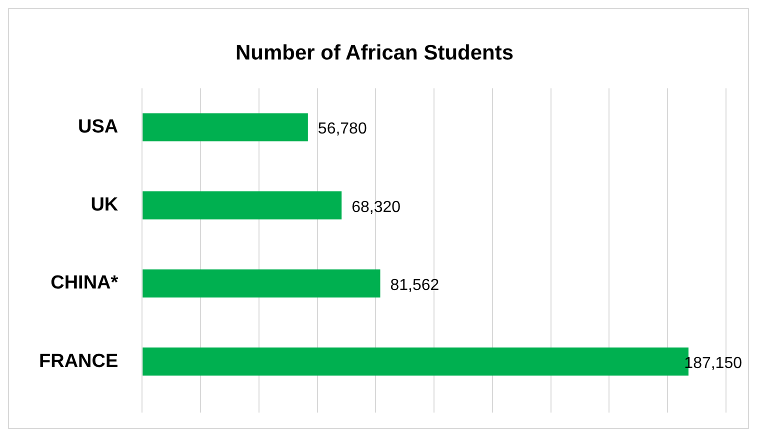  I want to click on data-label: 81,562, so click(415, 285).